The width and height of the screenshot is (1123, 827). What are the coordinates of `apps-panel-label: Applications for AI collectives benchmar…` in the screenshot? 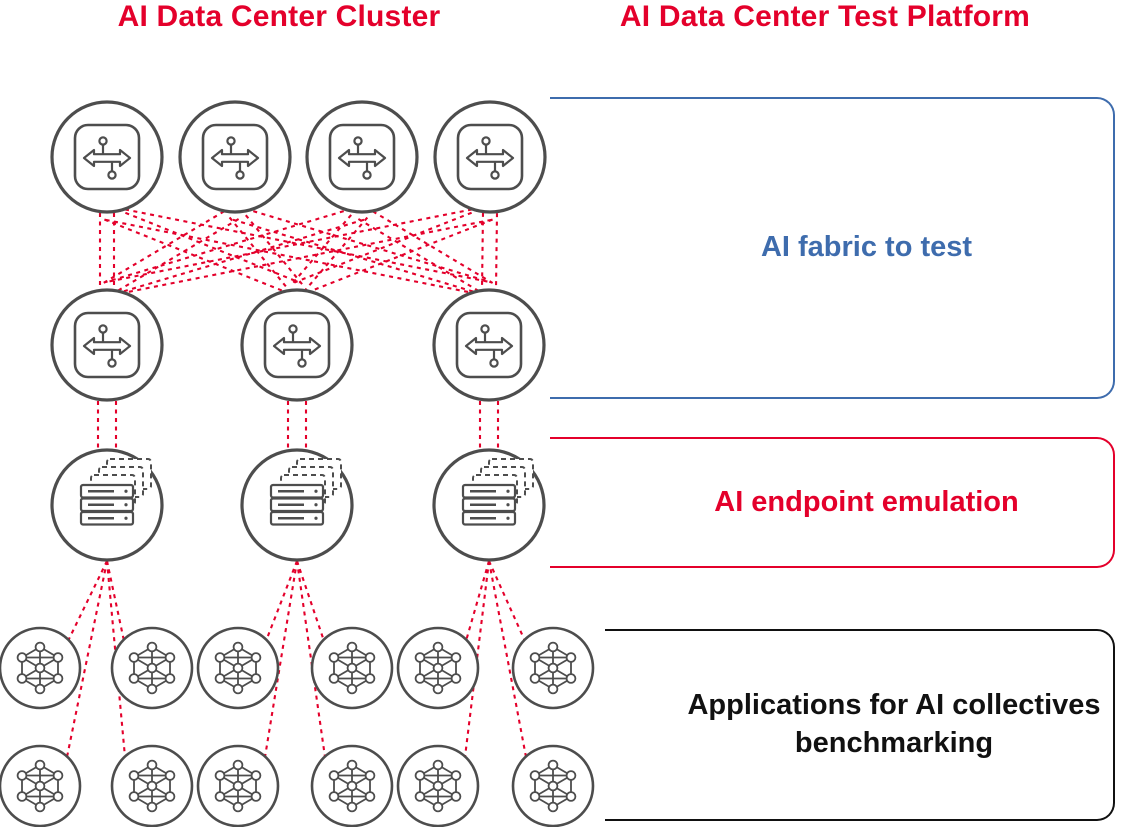 It's located at (894, 724).